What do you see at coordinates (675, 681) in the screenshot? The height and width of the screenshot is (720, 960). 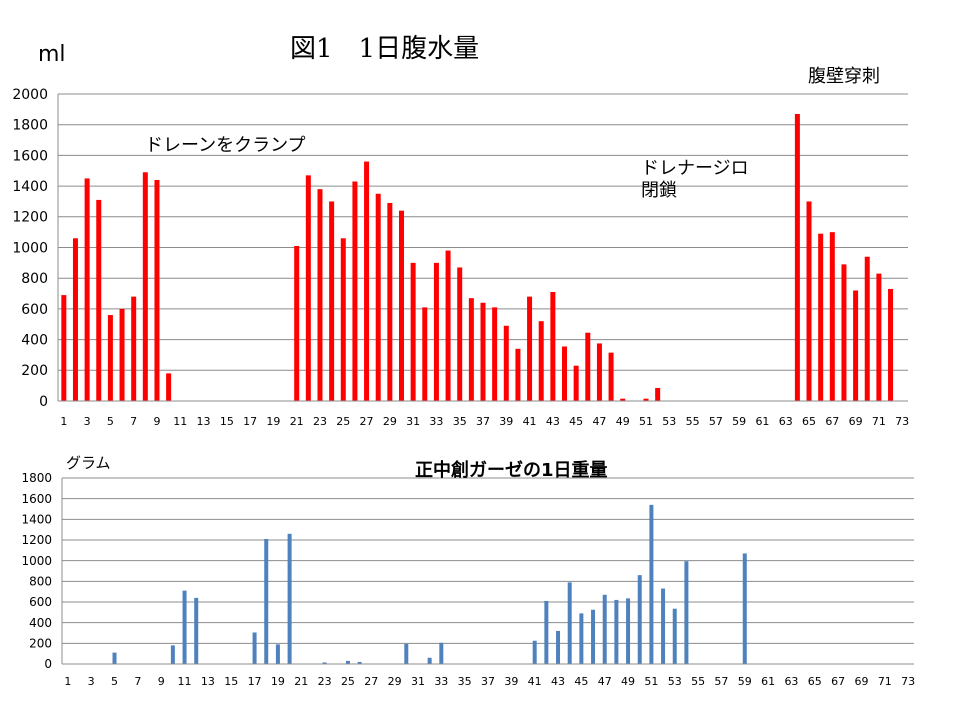 I see `chart2-x-tick-label: 53` at bounding box center [675, 681].